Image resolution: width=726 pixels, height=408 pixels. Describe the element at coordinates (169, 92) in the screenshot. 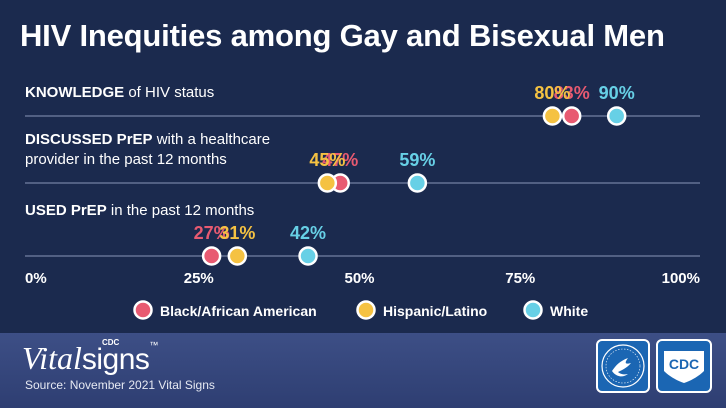

I see `row-label-rest: of HIV status` at that location.